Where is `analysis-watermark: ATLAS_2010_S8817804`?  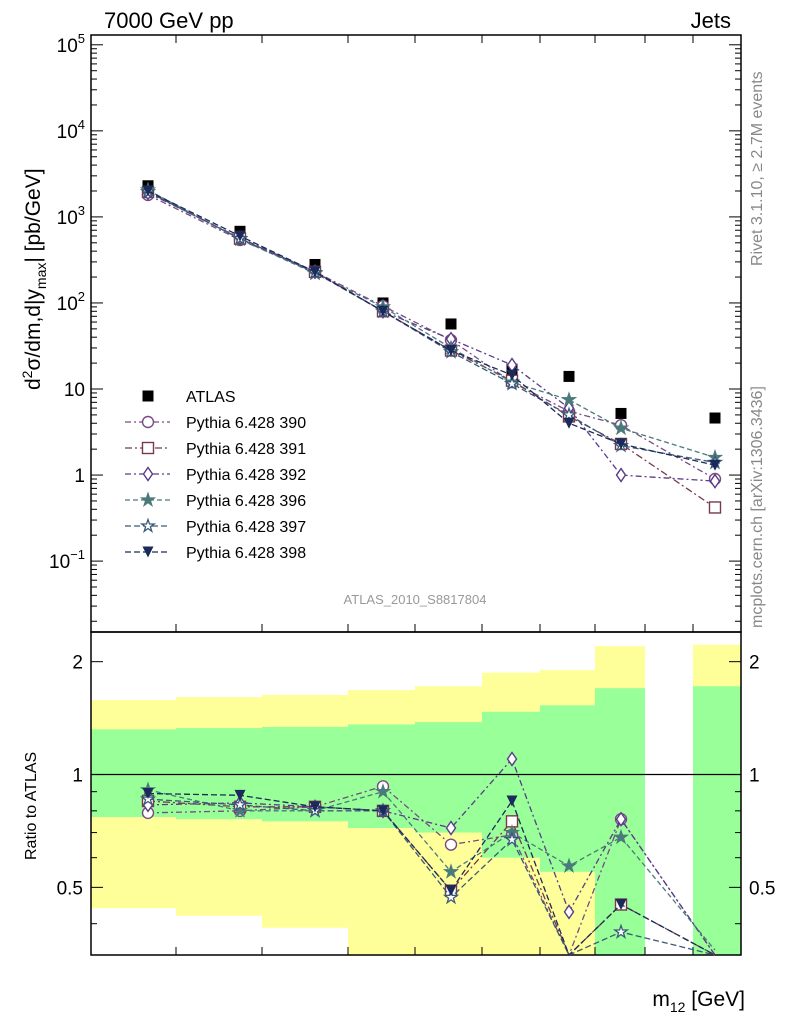
analysis-watermark: ATLAS_2010_S8817804 is located at coordinates (415, 599).